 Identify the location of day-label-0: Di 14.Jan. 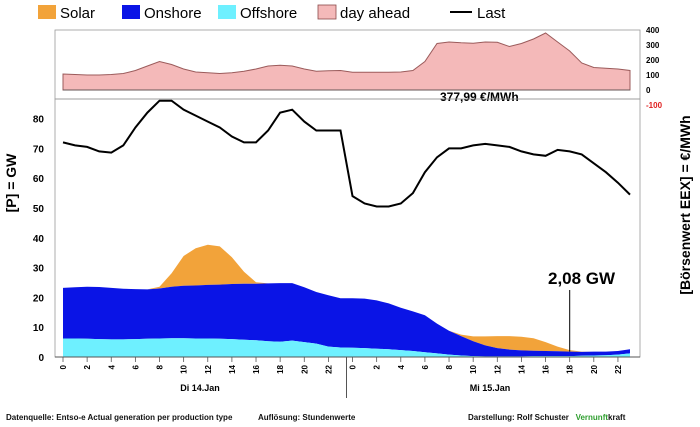
(200, 388).